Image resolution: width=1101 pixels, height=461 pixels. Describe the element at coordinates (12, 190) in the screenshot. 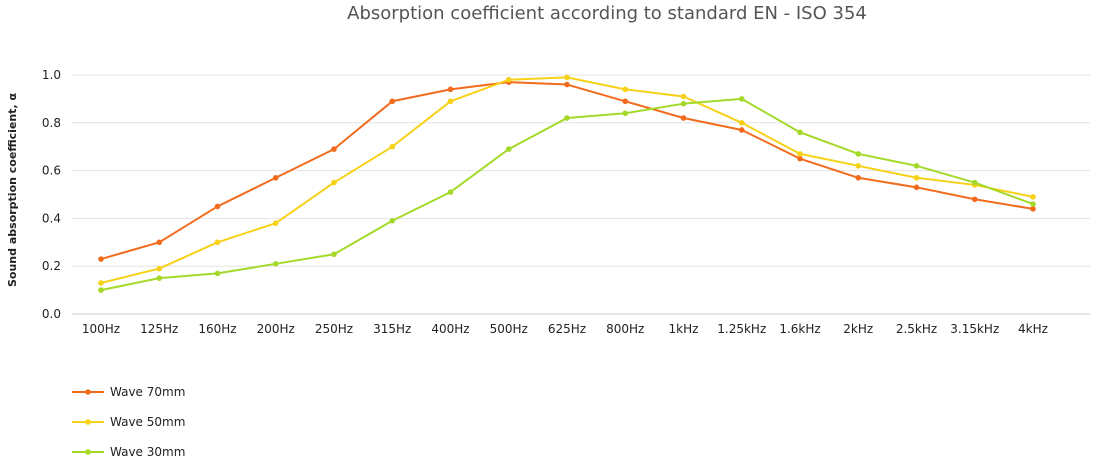

I see `y-axis-label: Sound absorption coefficient, α` at that location.